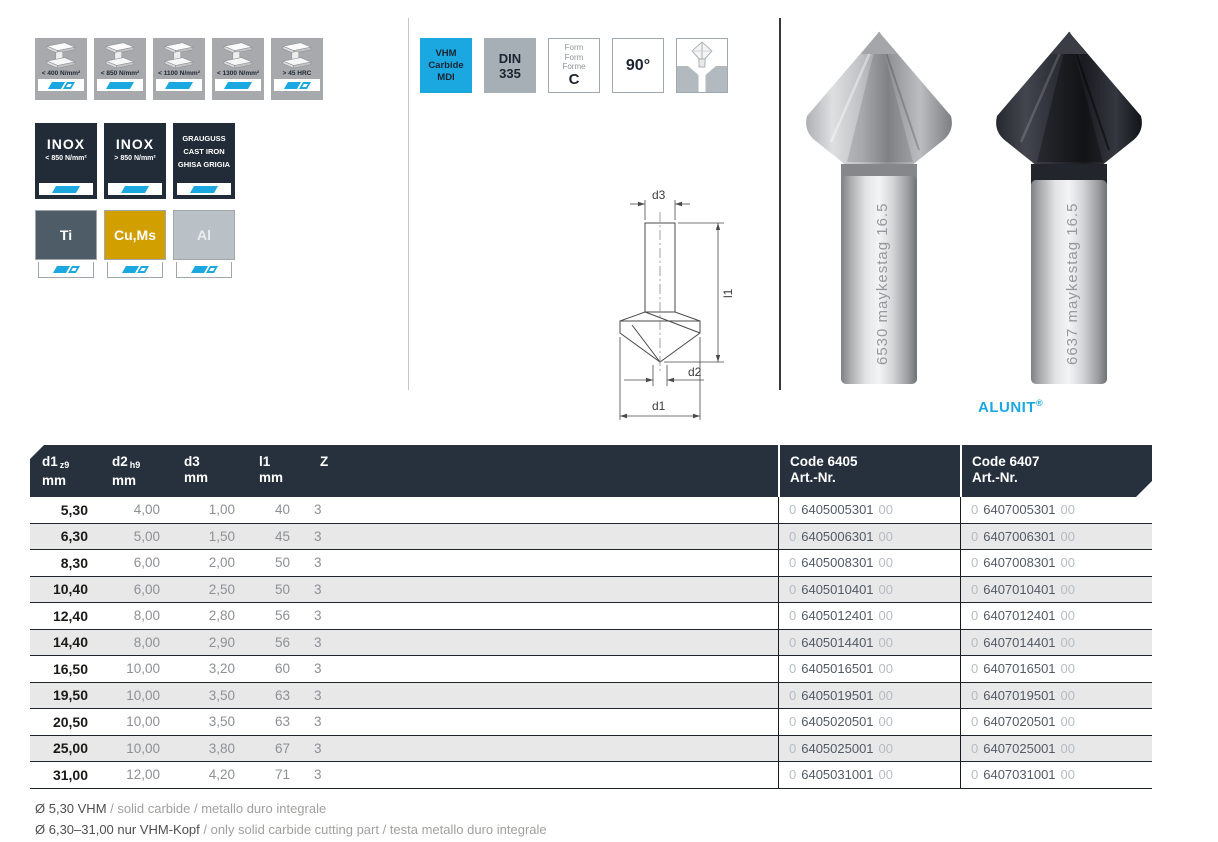 The image size is (1218, 842). What do you see at coordinates (135, 245) in the screenshot?
I see `material-tile-nonferrous: Cu,Ms` at bounding box center [135, 245].